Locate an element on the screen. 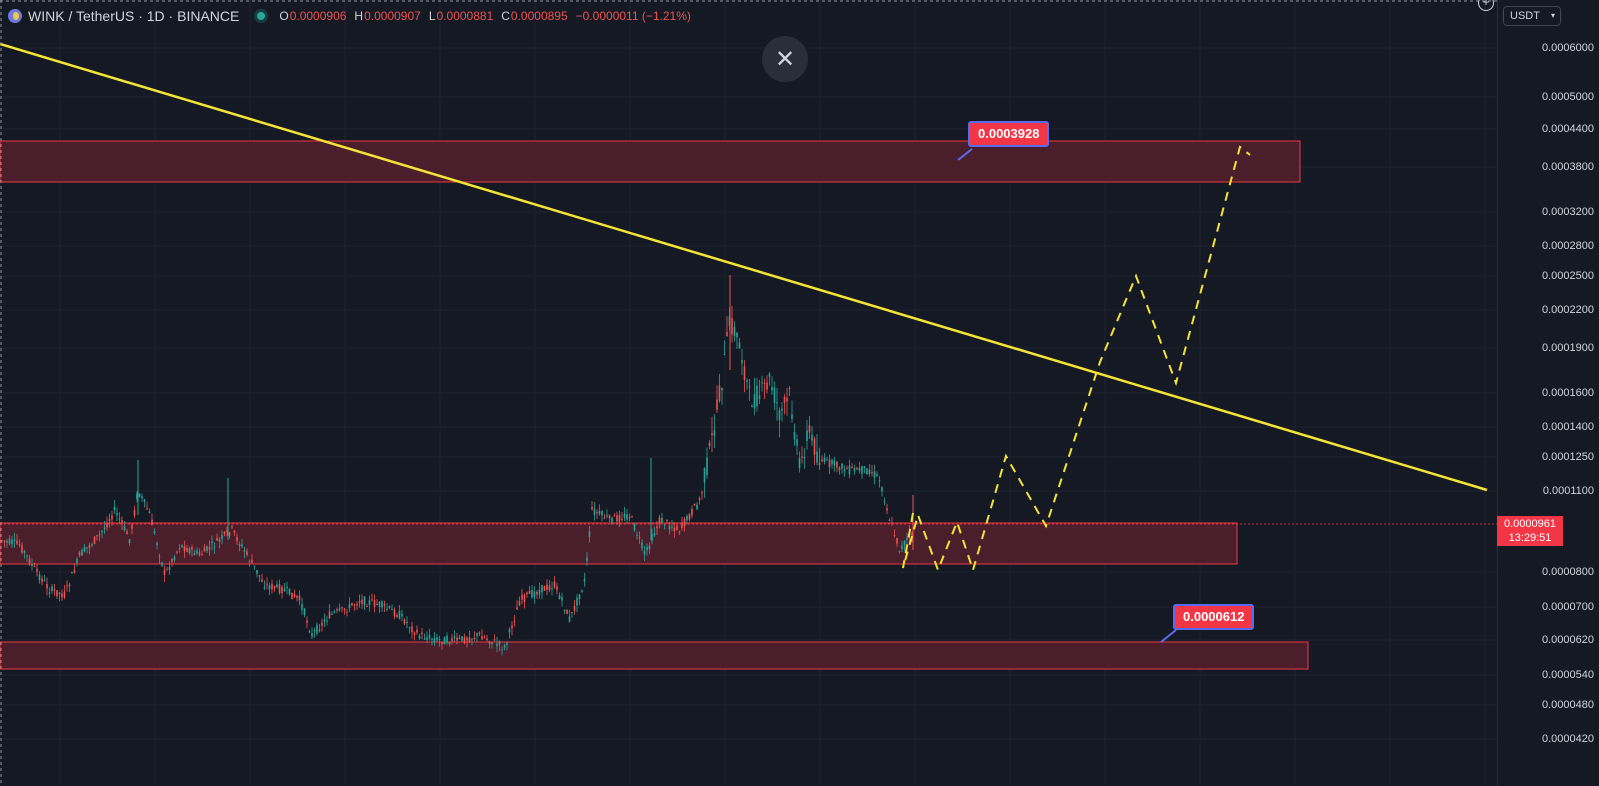  add-plus-button: + is located at coordinates (1486, 5).